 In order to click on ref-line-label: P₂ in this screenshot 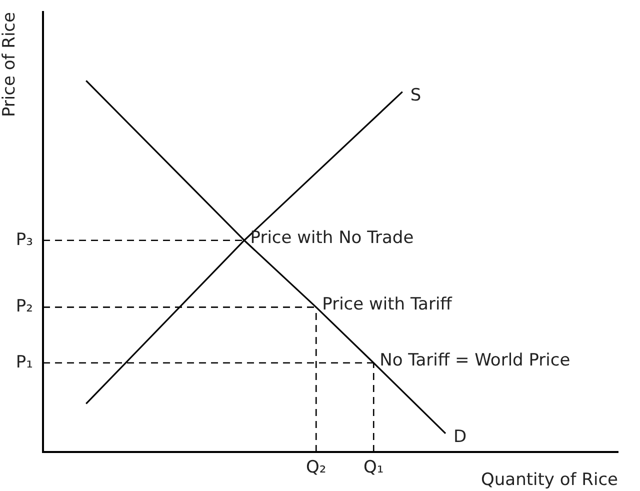, I will do `click(24, 306)`.